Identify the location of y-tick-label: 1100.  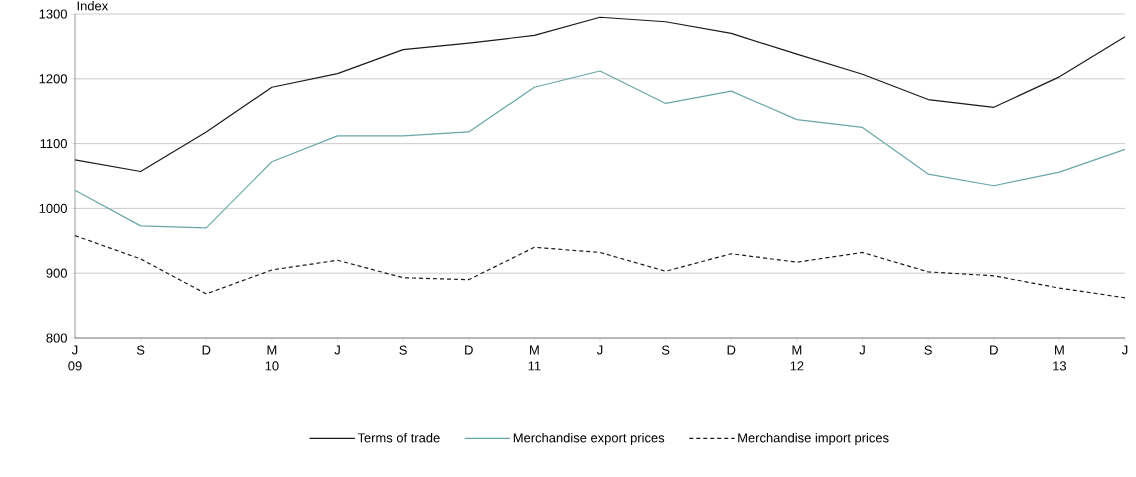
(53, 144).